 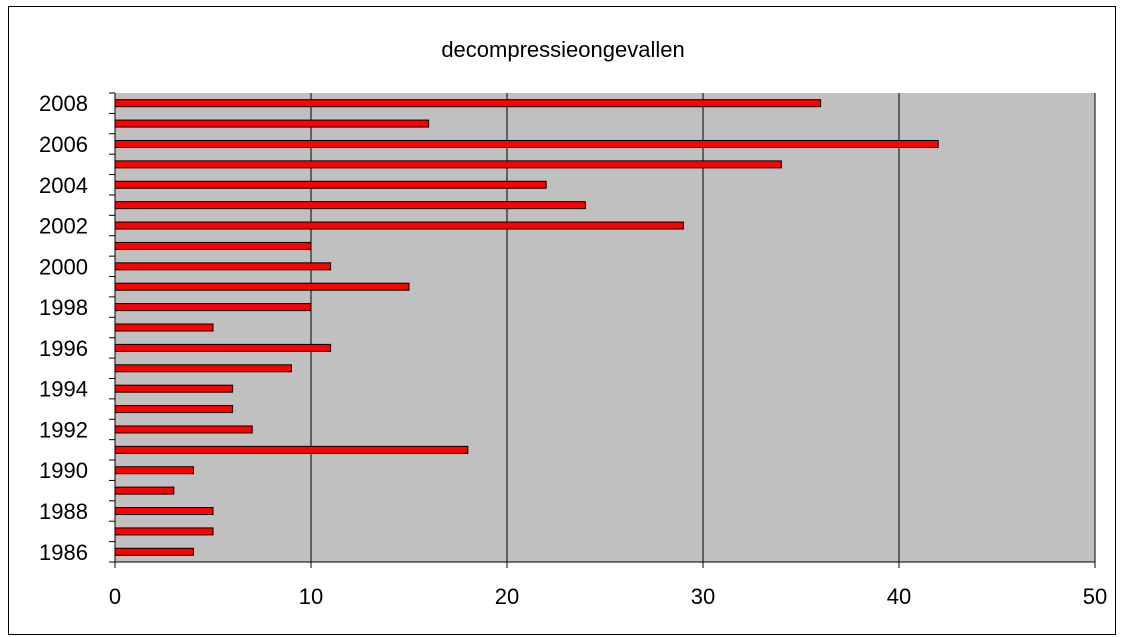 What do you see at coordinates (183, 429) in the screenshot?
I see `bar-1992` at bounding box center [183, 429].